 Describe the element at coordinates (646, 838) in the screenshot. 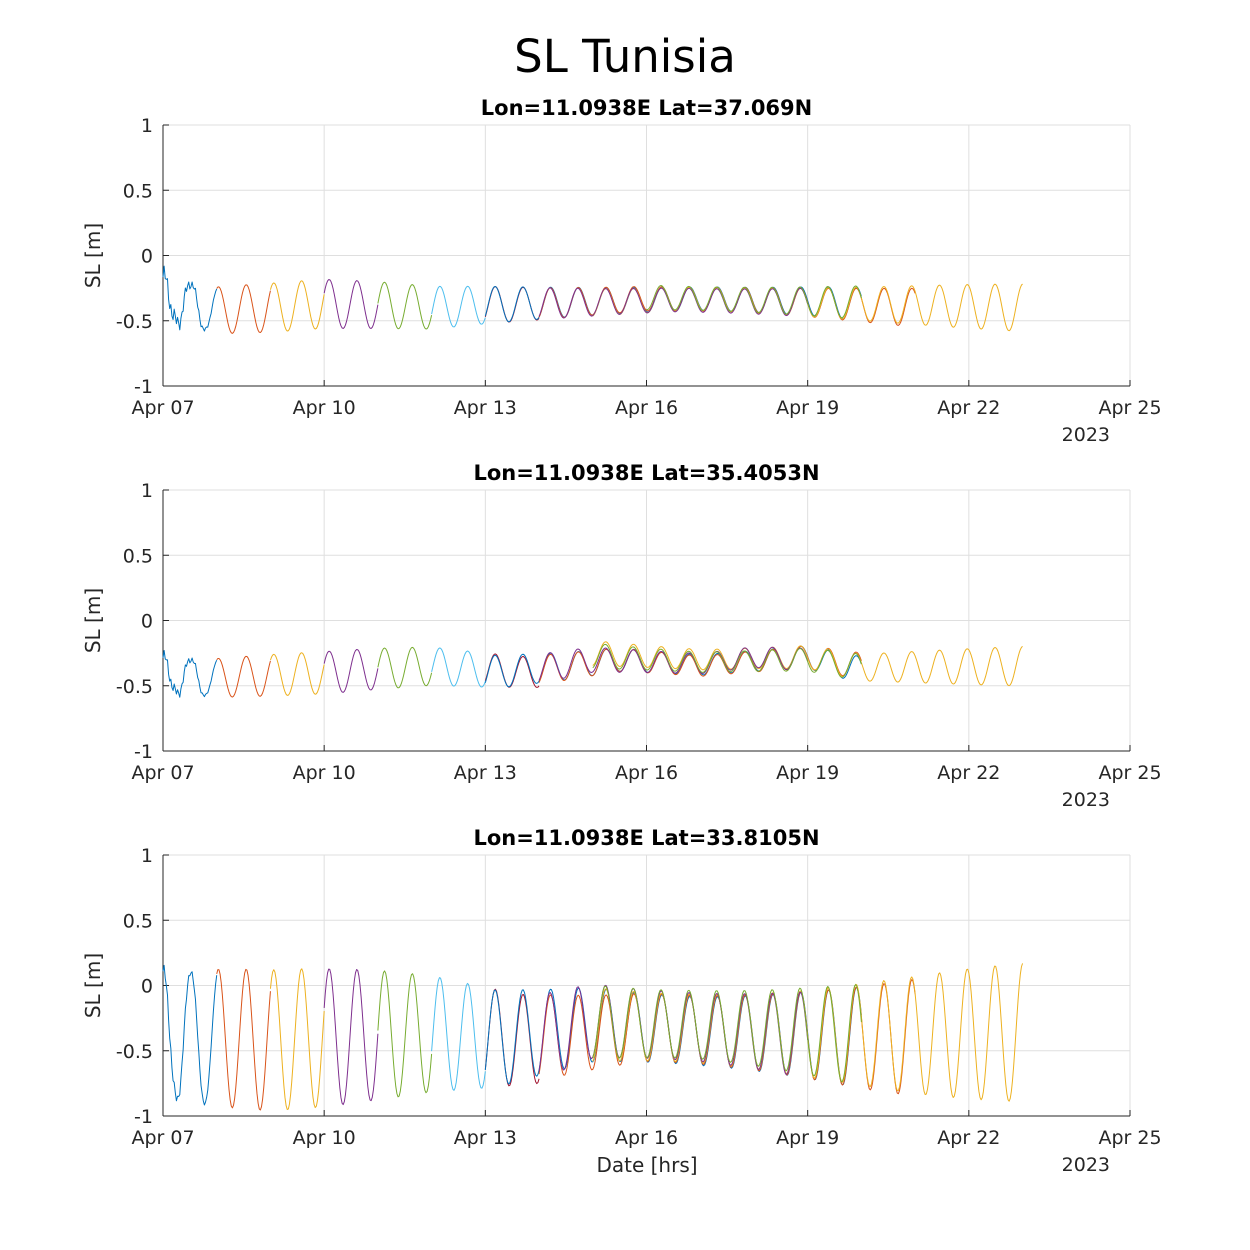

I see `subplot-title: Lon=11.0938E Lat=33.8105N` at that location.